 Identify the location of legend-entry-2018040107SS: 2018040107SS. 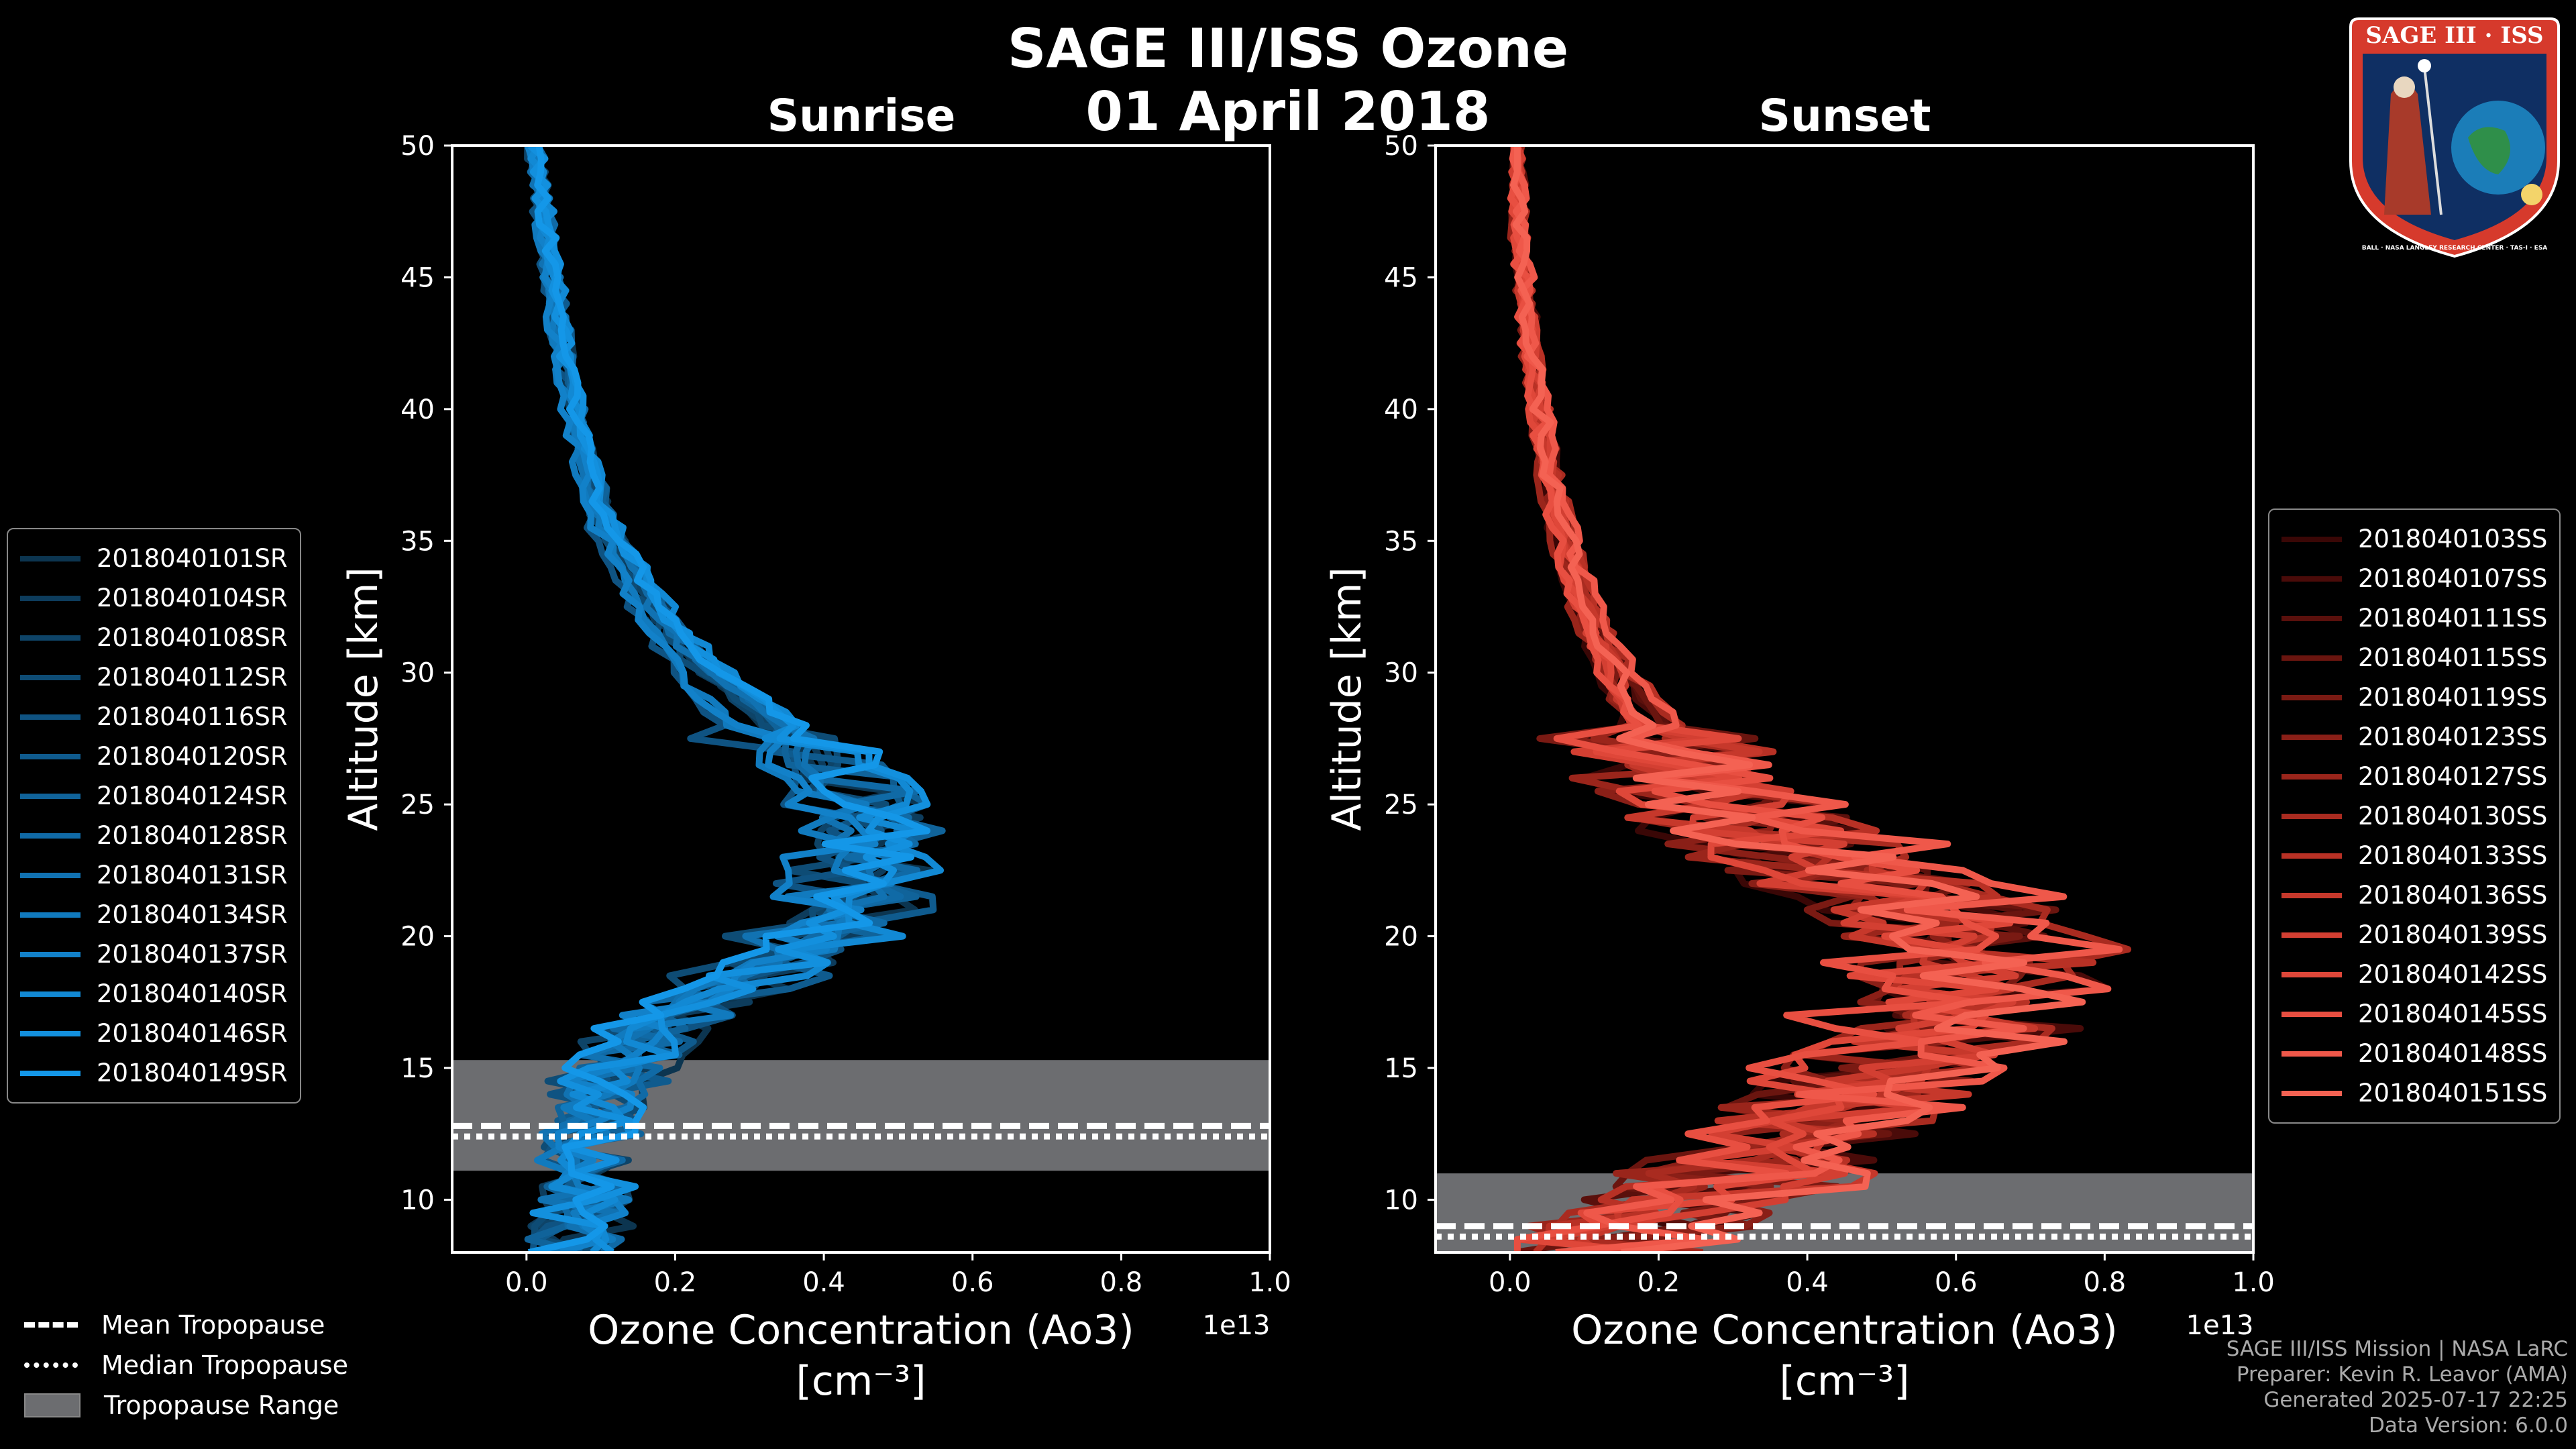
(2414, 578).